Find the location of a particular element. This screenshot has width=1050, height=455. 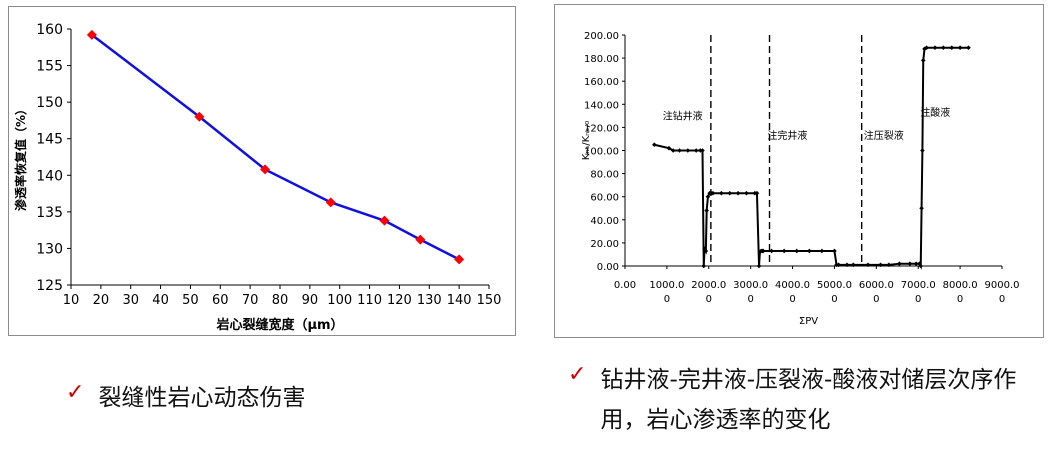

y-tick-label: 180.00 is located at coordinates (601, 59).